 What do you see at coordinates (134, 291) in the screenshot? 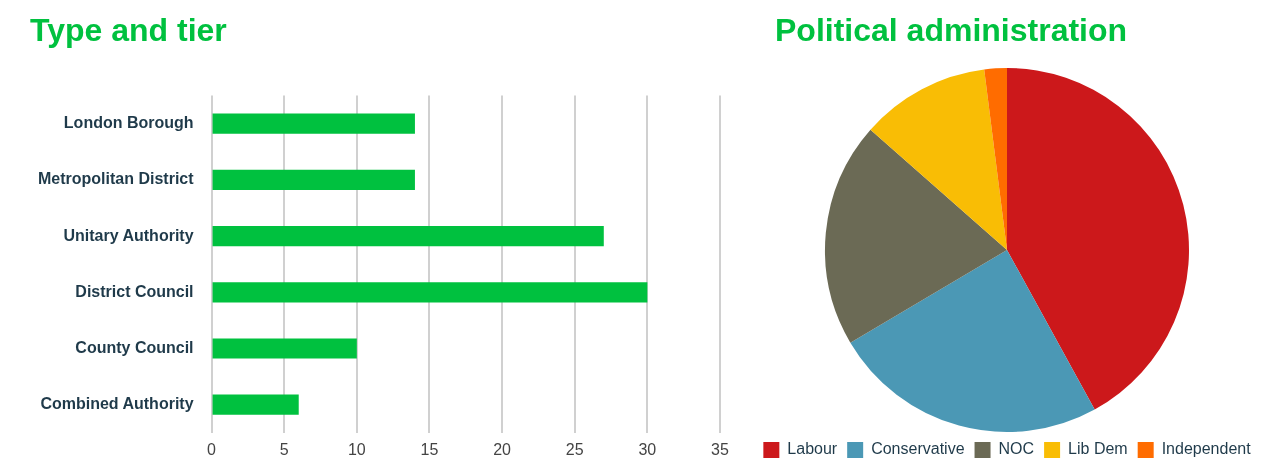
I see `y-tick-label: District Council` at bounding box center [134, 291].